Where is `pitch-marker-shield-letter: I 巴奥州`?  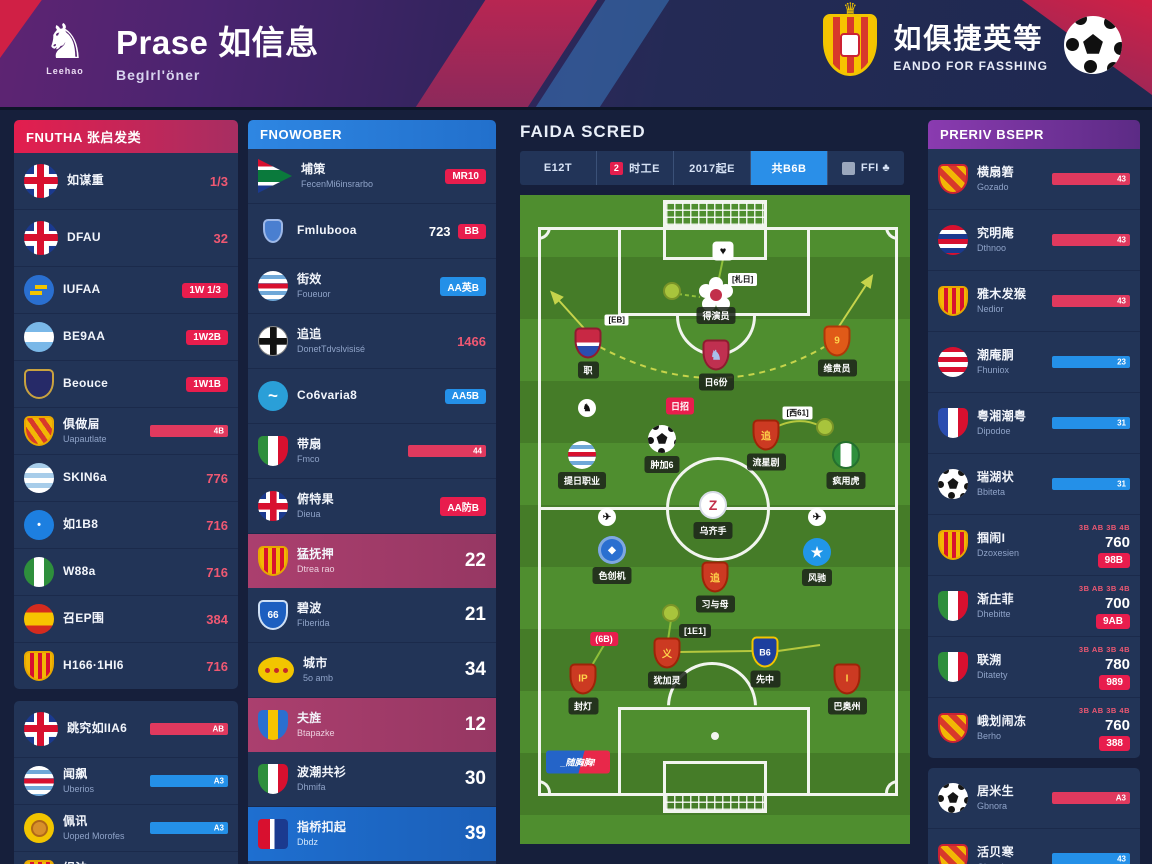 pitch-marker-shield-letter: I 巴奥州 is located at coordinates (847, 689).